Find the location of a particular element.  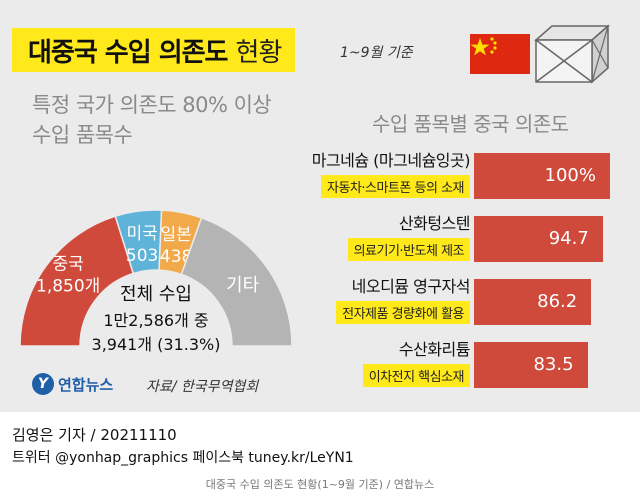

bar-category-label: 산화텅스텐 is located at coordinates (434, 223).